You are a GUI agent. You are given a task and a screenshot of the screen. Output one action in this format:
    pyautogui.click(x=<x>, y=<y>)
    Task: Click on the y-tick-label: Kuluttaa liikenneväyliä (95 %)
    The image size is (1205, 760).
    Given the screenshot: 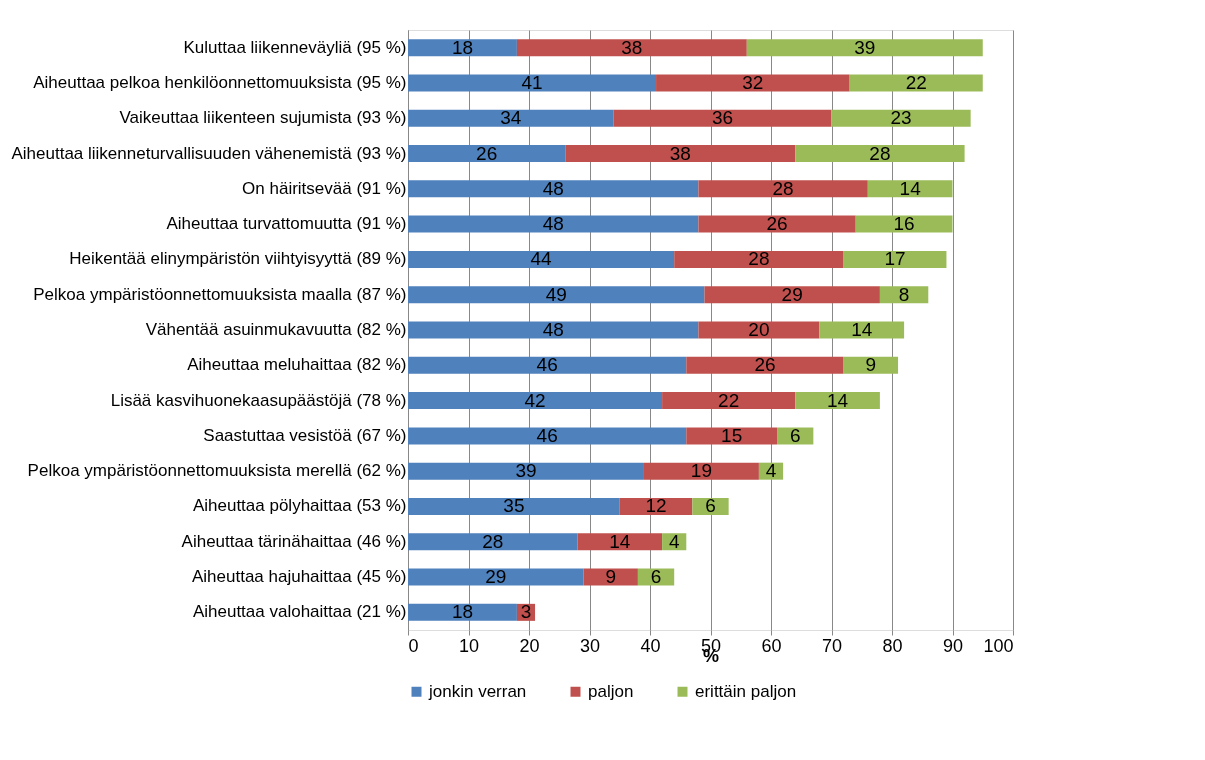 What is the action you would take?
    pyautogui.click(x=295, y=47)
    